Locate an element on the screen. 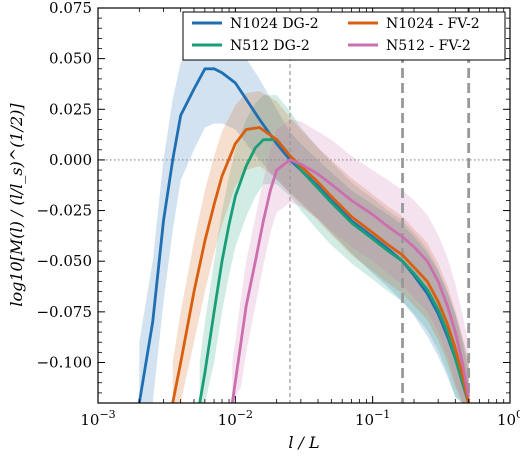 Image resolution: width=520 pixels, height=457 pixels. y-axis-label: log10[M(l) / (l/l_s)^(1/2)] is located at coordinates (16, 205).